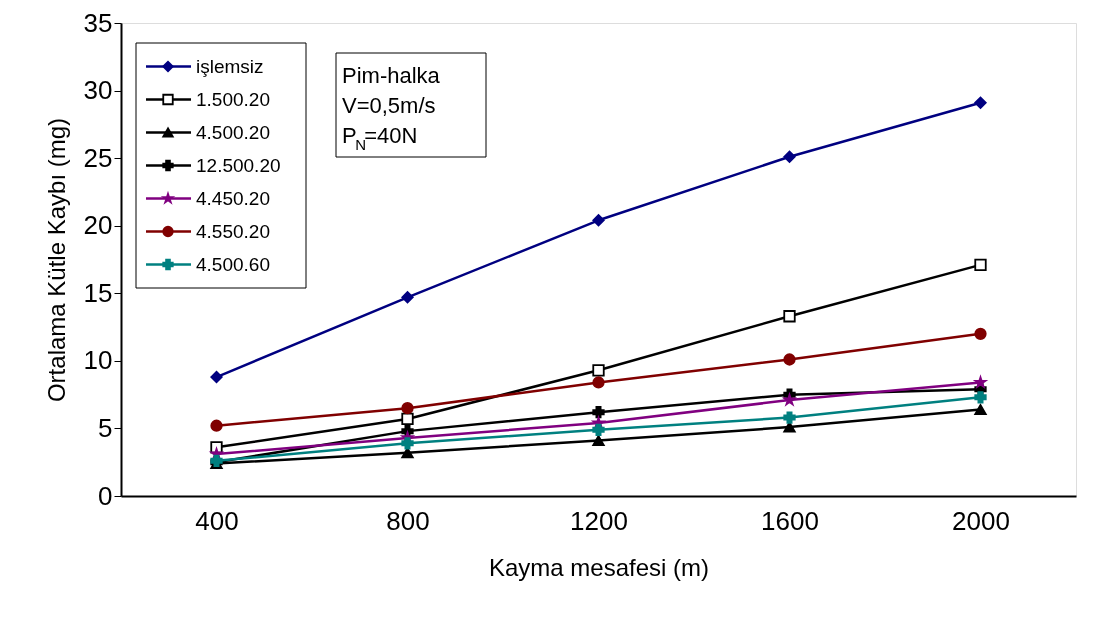  I want to click on legend-label: 4.550.20, so click(233, 231).